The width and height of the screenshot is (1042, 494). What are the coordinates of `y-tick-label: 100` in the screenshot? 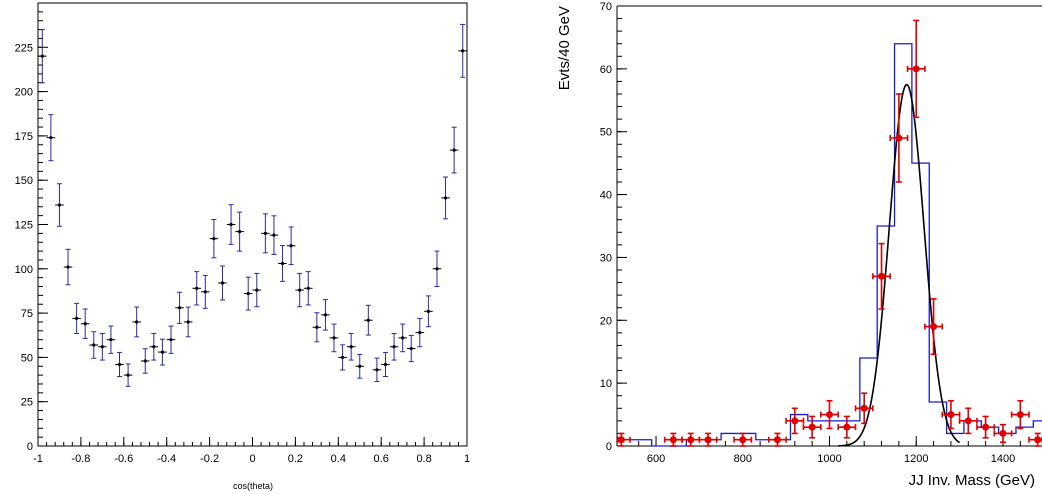 It's located at (24, 270).